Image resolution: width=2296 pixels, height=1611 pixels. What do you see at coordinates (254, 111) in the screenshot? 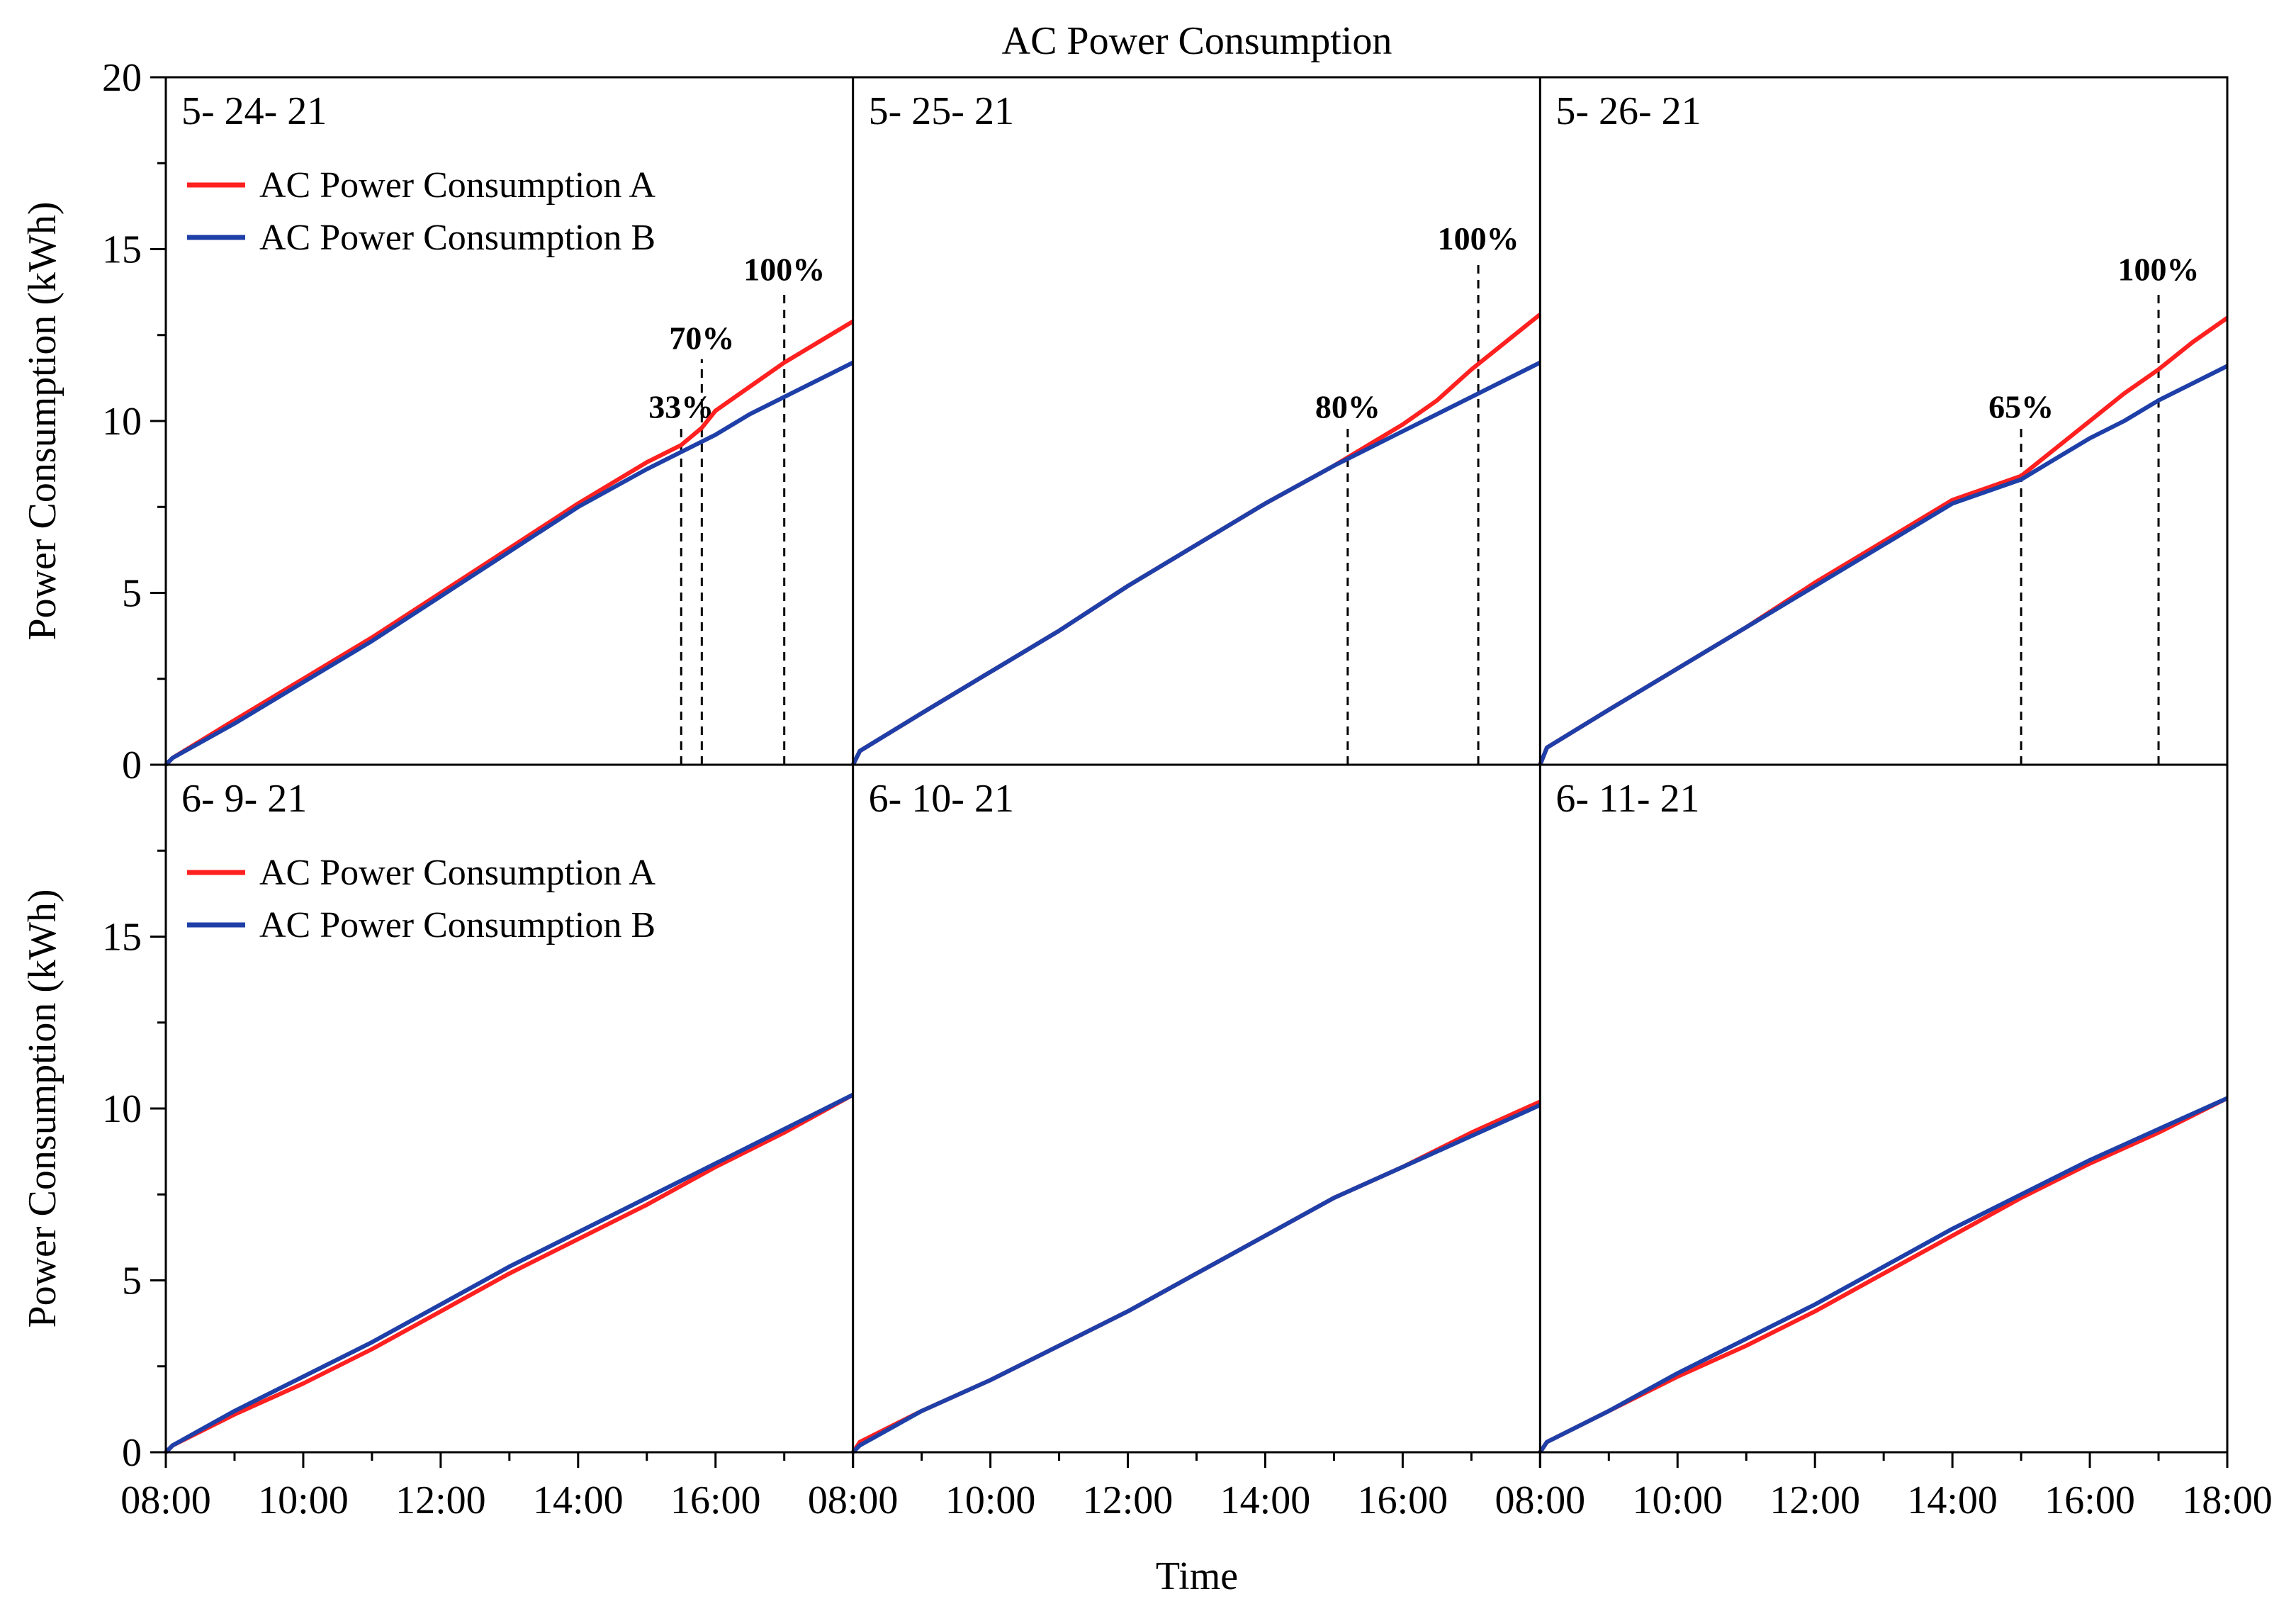
I see `panel-date-label: 5- 24- 21` at bounding box center [254, 111].